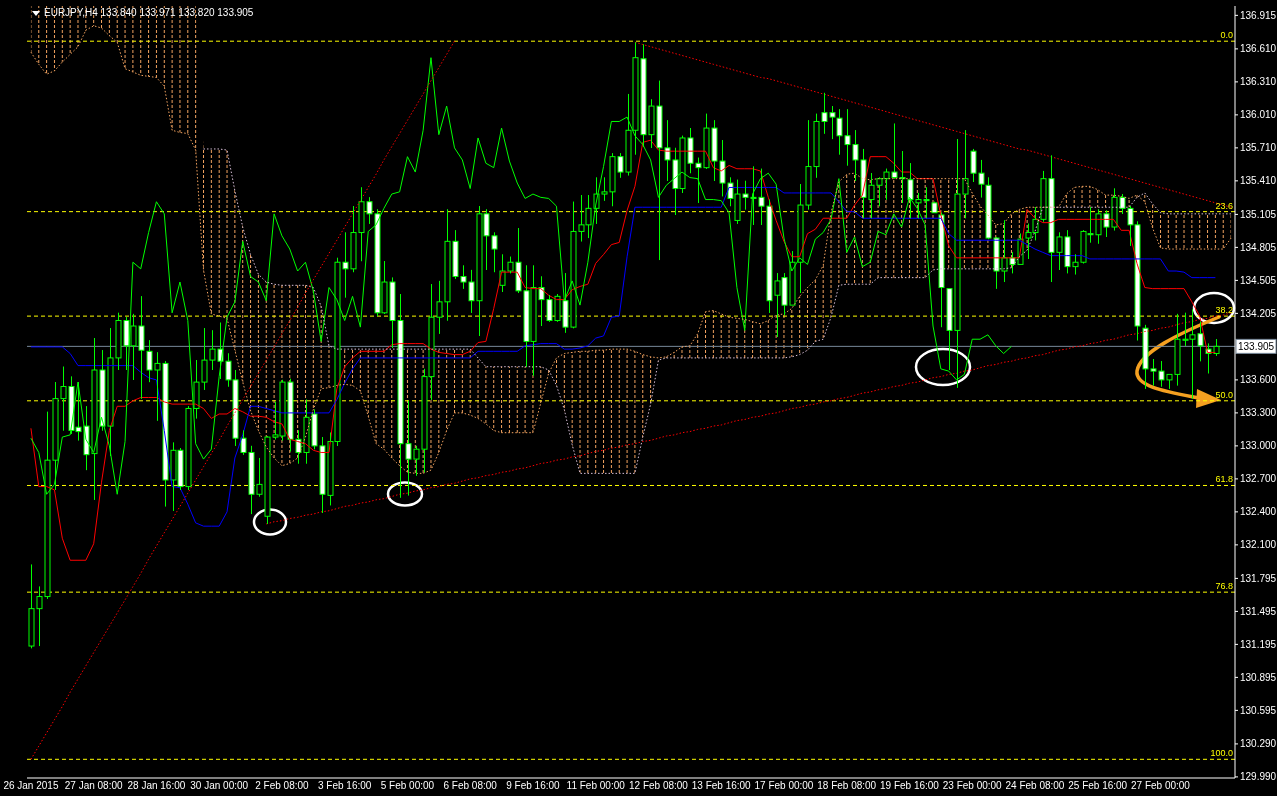  What do you see at coordinates (407, 786) in the screenshot?
I see `x-tick-label: 5 Feb 00:00` at bounding box center [407, 786].